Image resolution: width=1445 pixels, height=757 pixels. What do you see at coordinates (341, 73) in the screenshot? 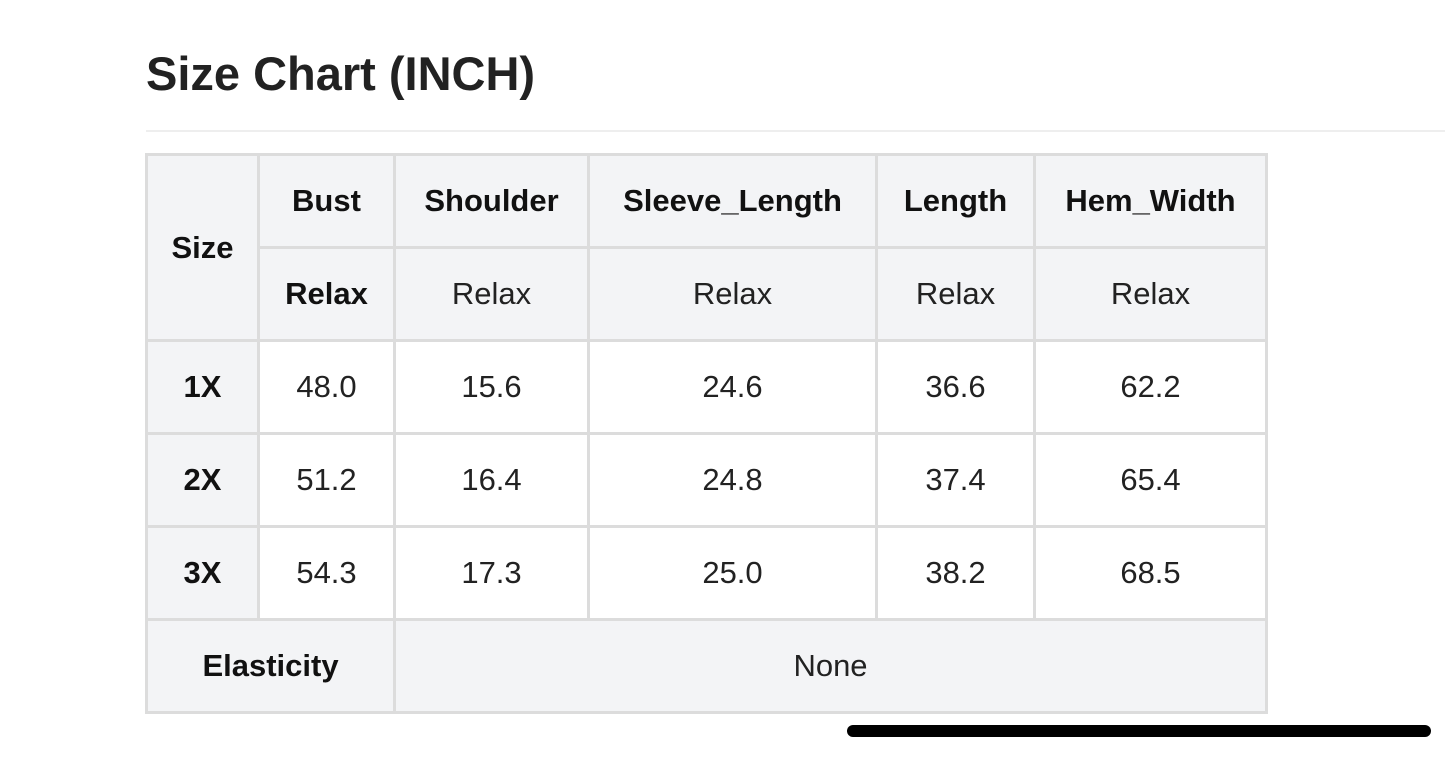
I see `page-title: Size Chart (INCH)` at bounding box center [341, 73].